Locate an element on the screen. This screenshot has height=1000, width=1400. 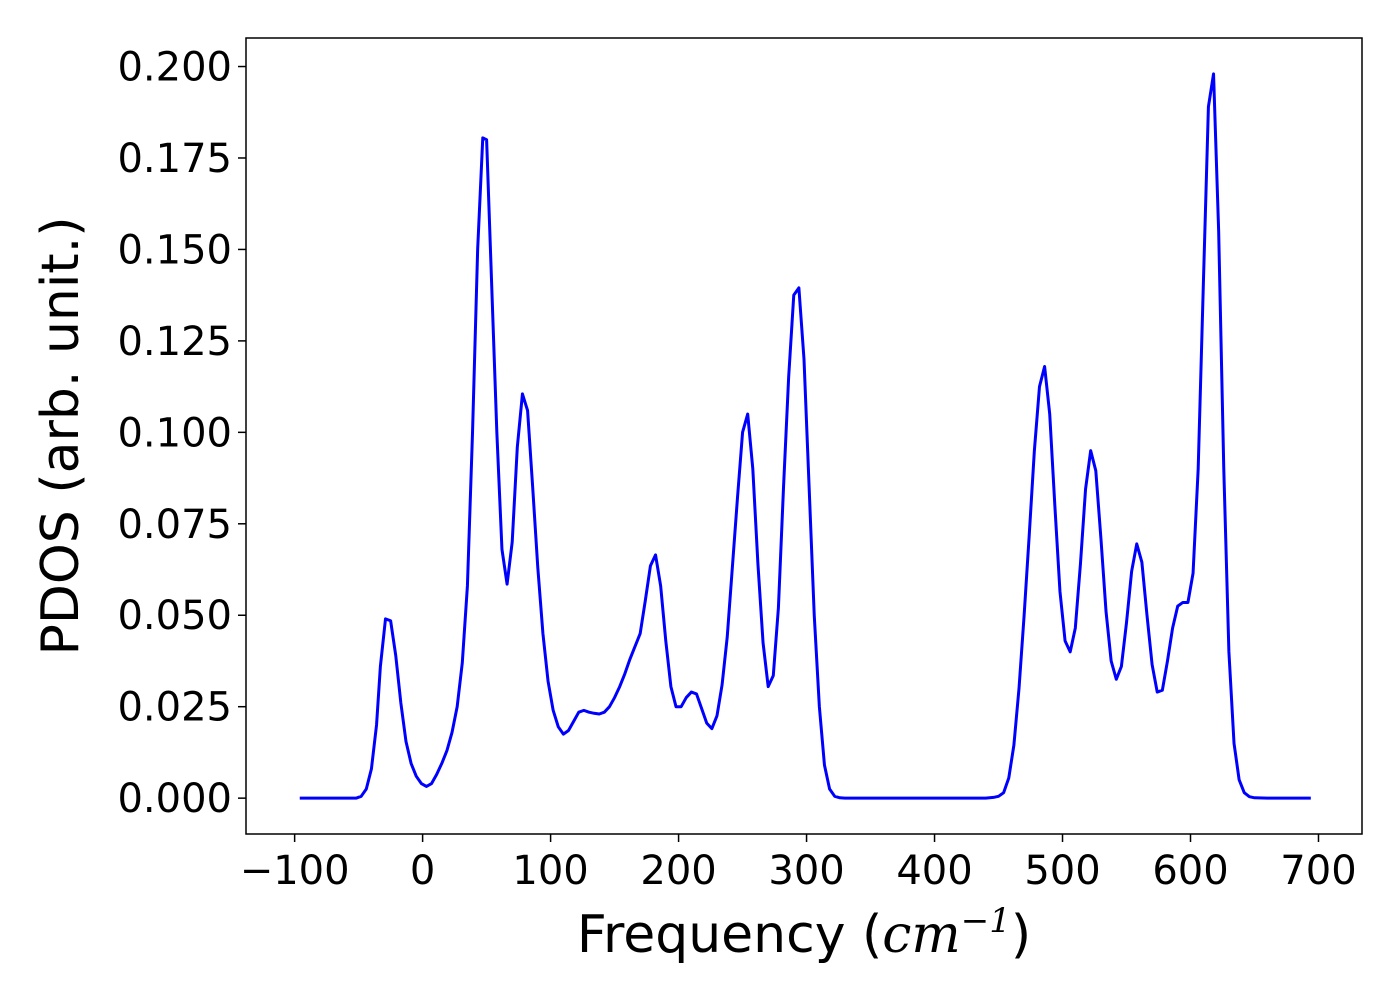
x-axis-label: Frequency (cm−1) is located at coordinates (804, 933).